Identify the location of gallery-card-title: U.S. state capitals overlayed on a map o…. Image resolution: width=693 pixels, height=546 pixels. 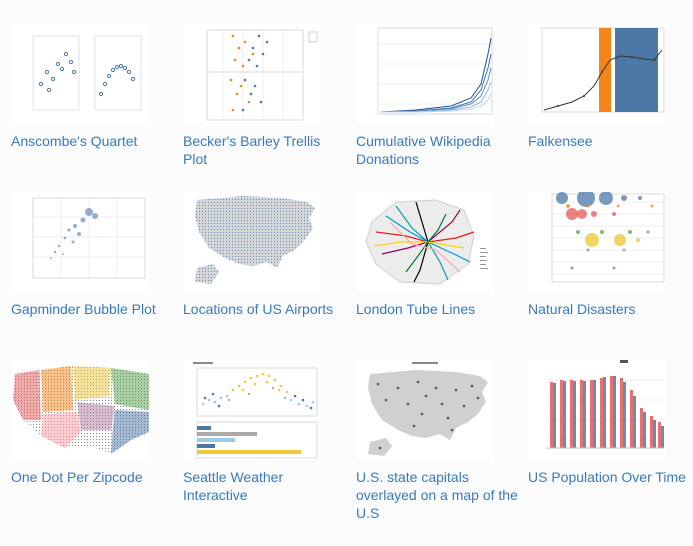
(437, 495).